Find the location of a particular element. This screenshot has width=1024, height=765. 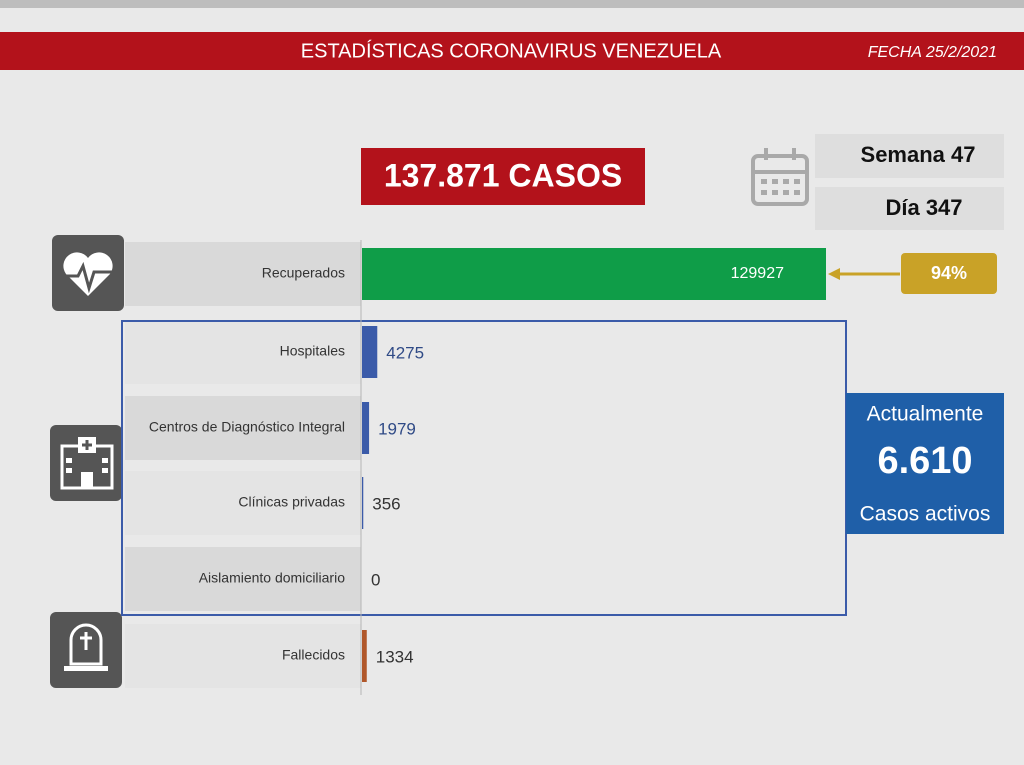

category-label: Recuperados is located at coordinates (303, 273).